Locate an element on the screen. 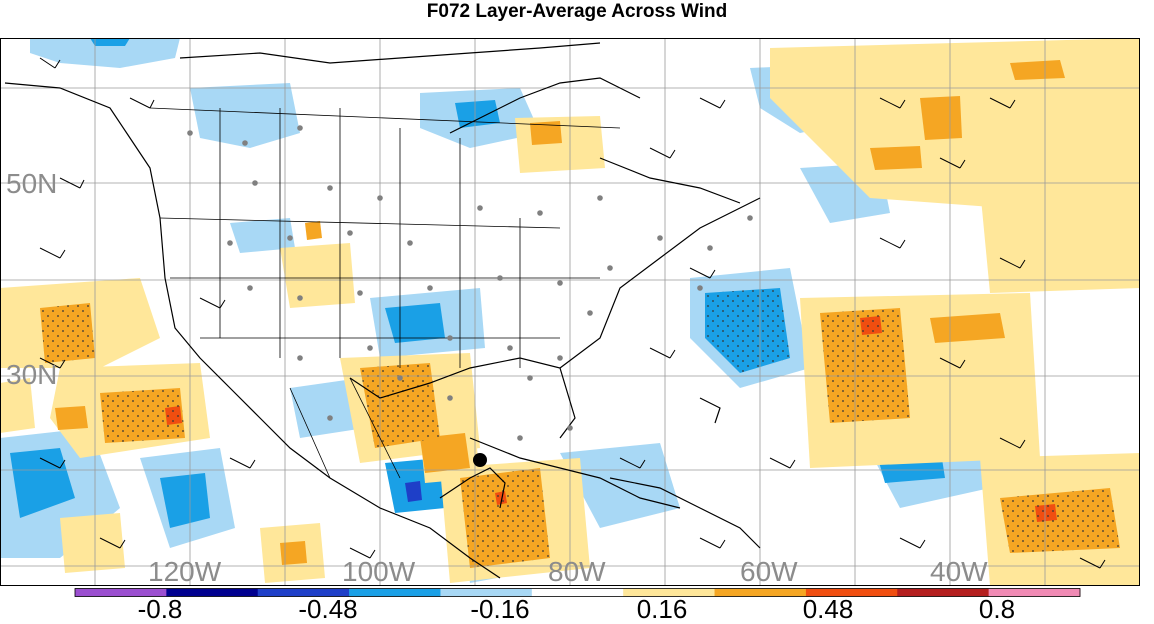 The image size is (1154, 624). lon-label-100w: 100W is located at coordinates (379, 571).